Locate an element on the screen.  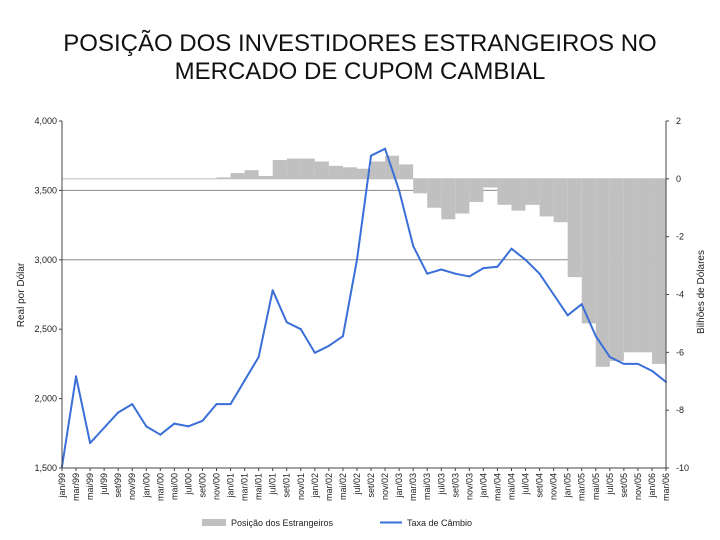
x-tick-label: jan/00 is located at coordinates (146, 486).